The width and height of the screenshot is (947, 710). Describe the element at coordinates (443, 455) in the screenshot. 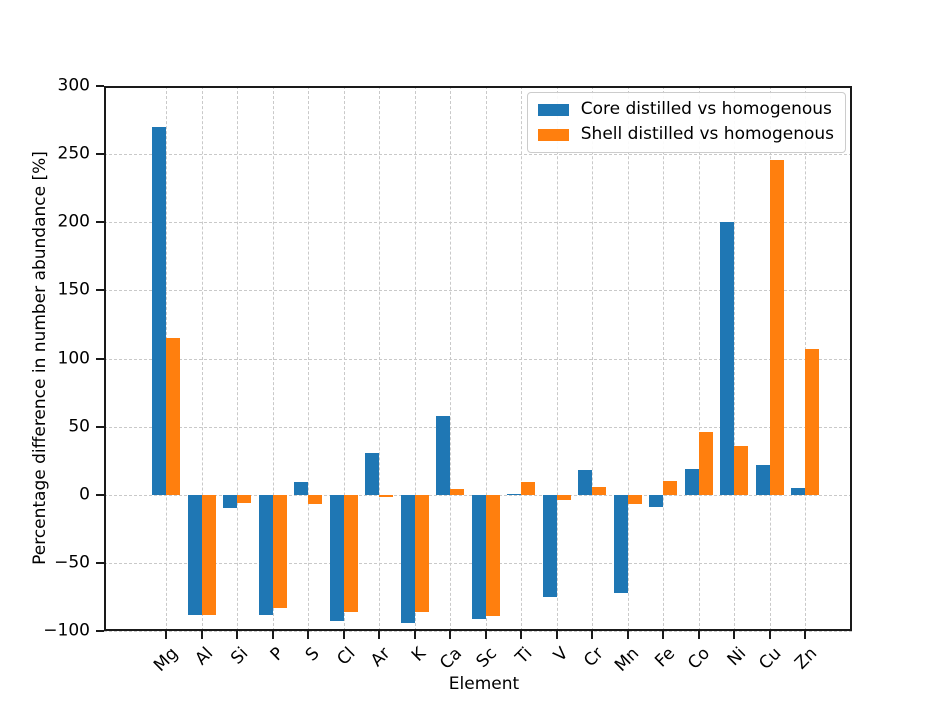

I see `bar-core-Ca` at that location.